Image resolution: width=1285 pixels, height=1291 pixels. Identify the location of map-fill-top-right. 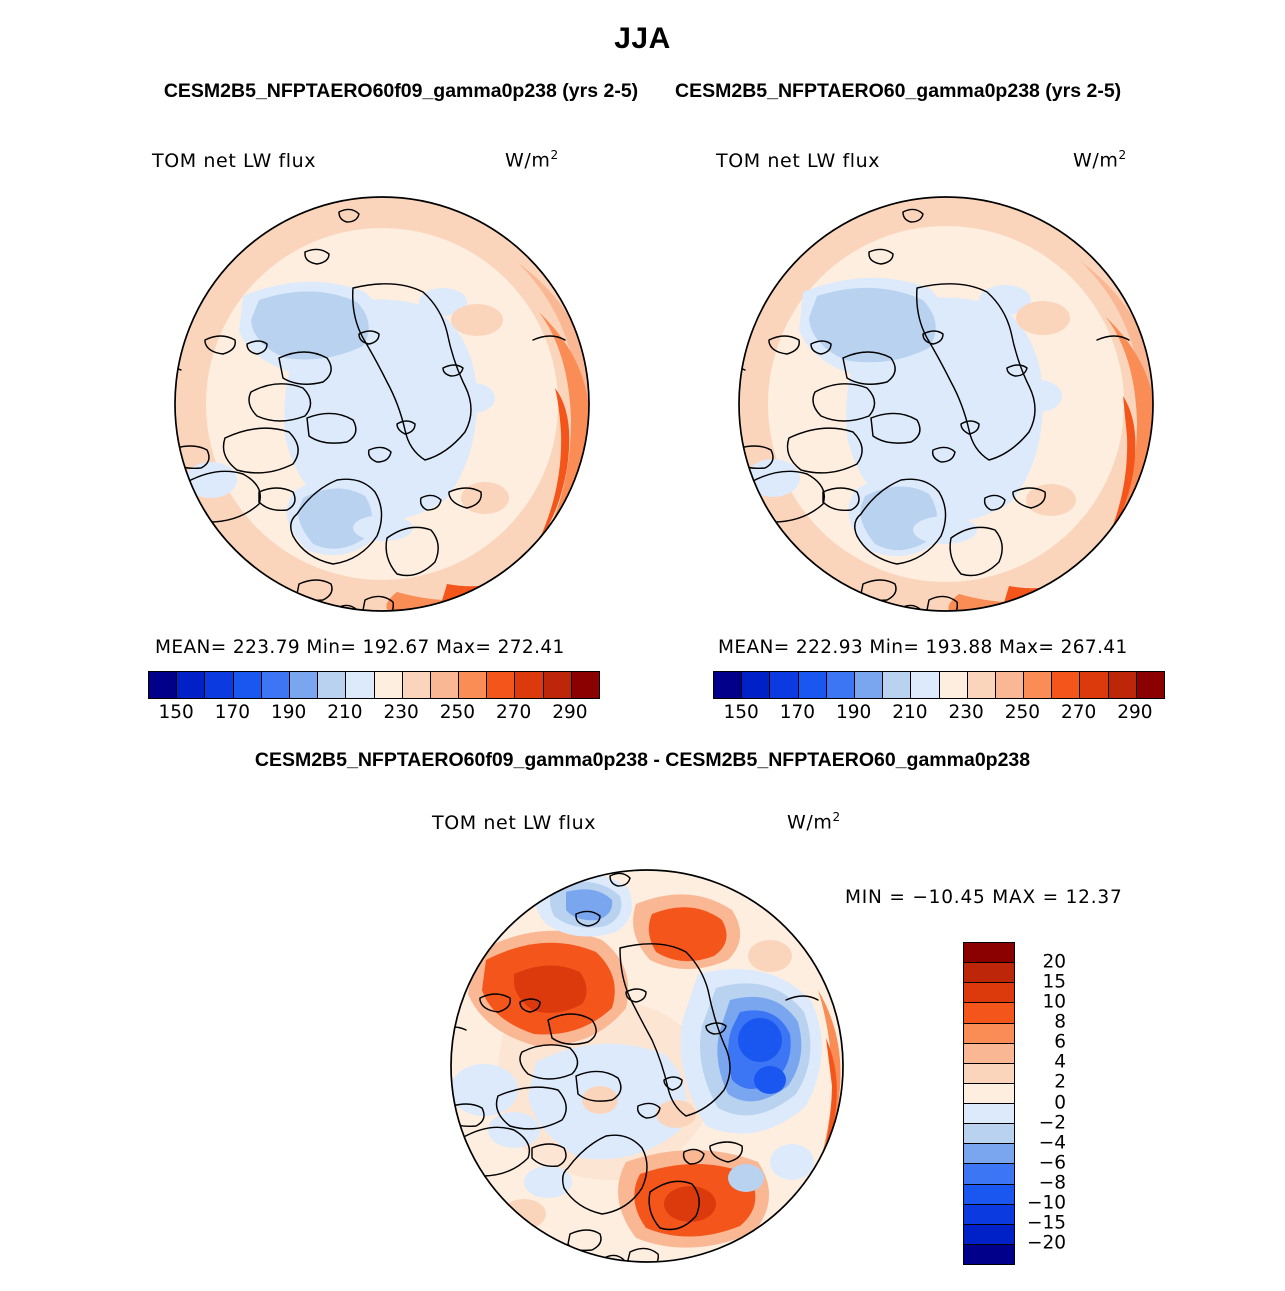
(946, 404).